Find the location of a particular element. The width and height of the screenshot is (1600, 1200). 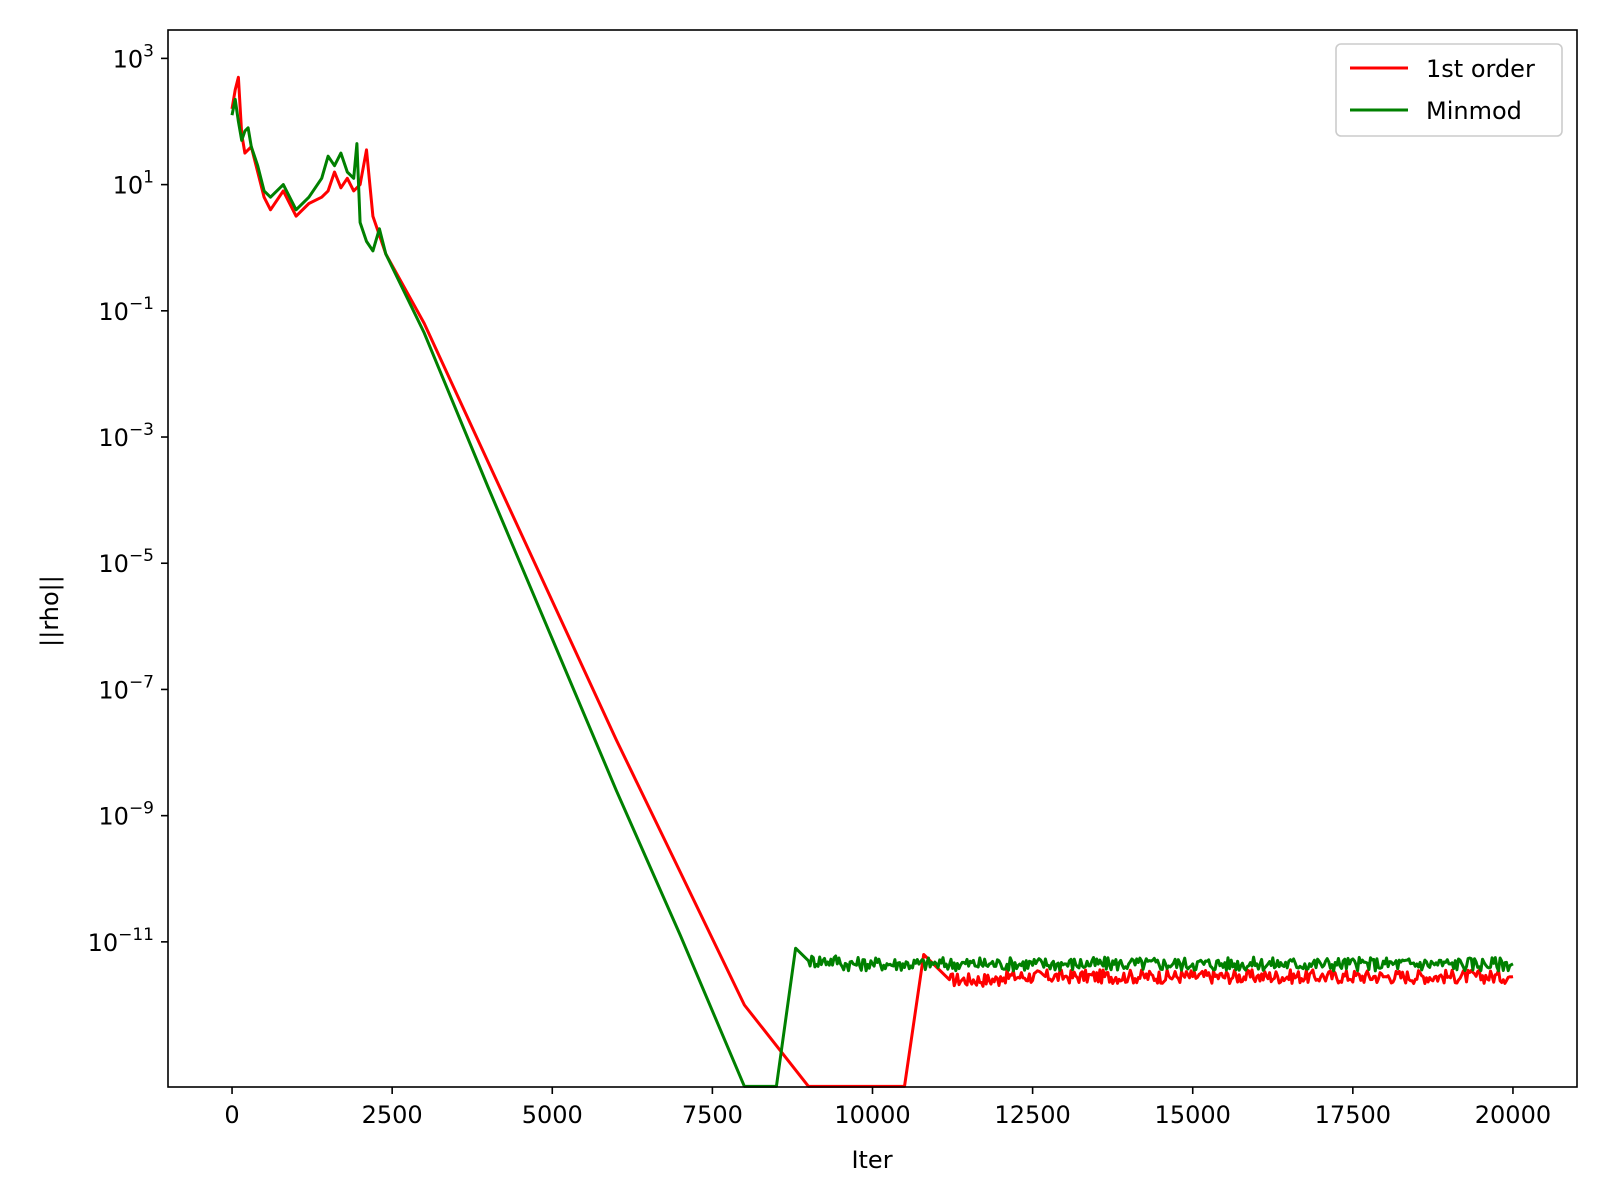

x-tick-label: 20000 is located at coordinates (1513, 1115).